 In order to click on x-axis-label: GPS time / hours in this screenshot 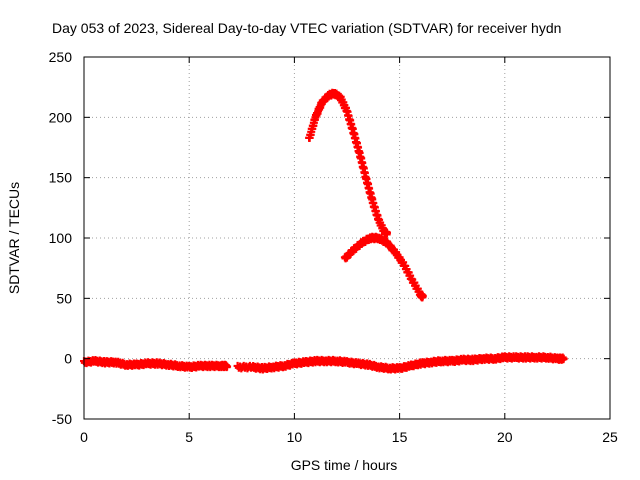, I will do `click(344, 465)`.